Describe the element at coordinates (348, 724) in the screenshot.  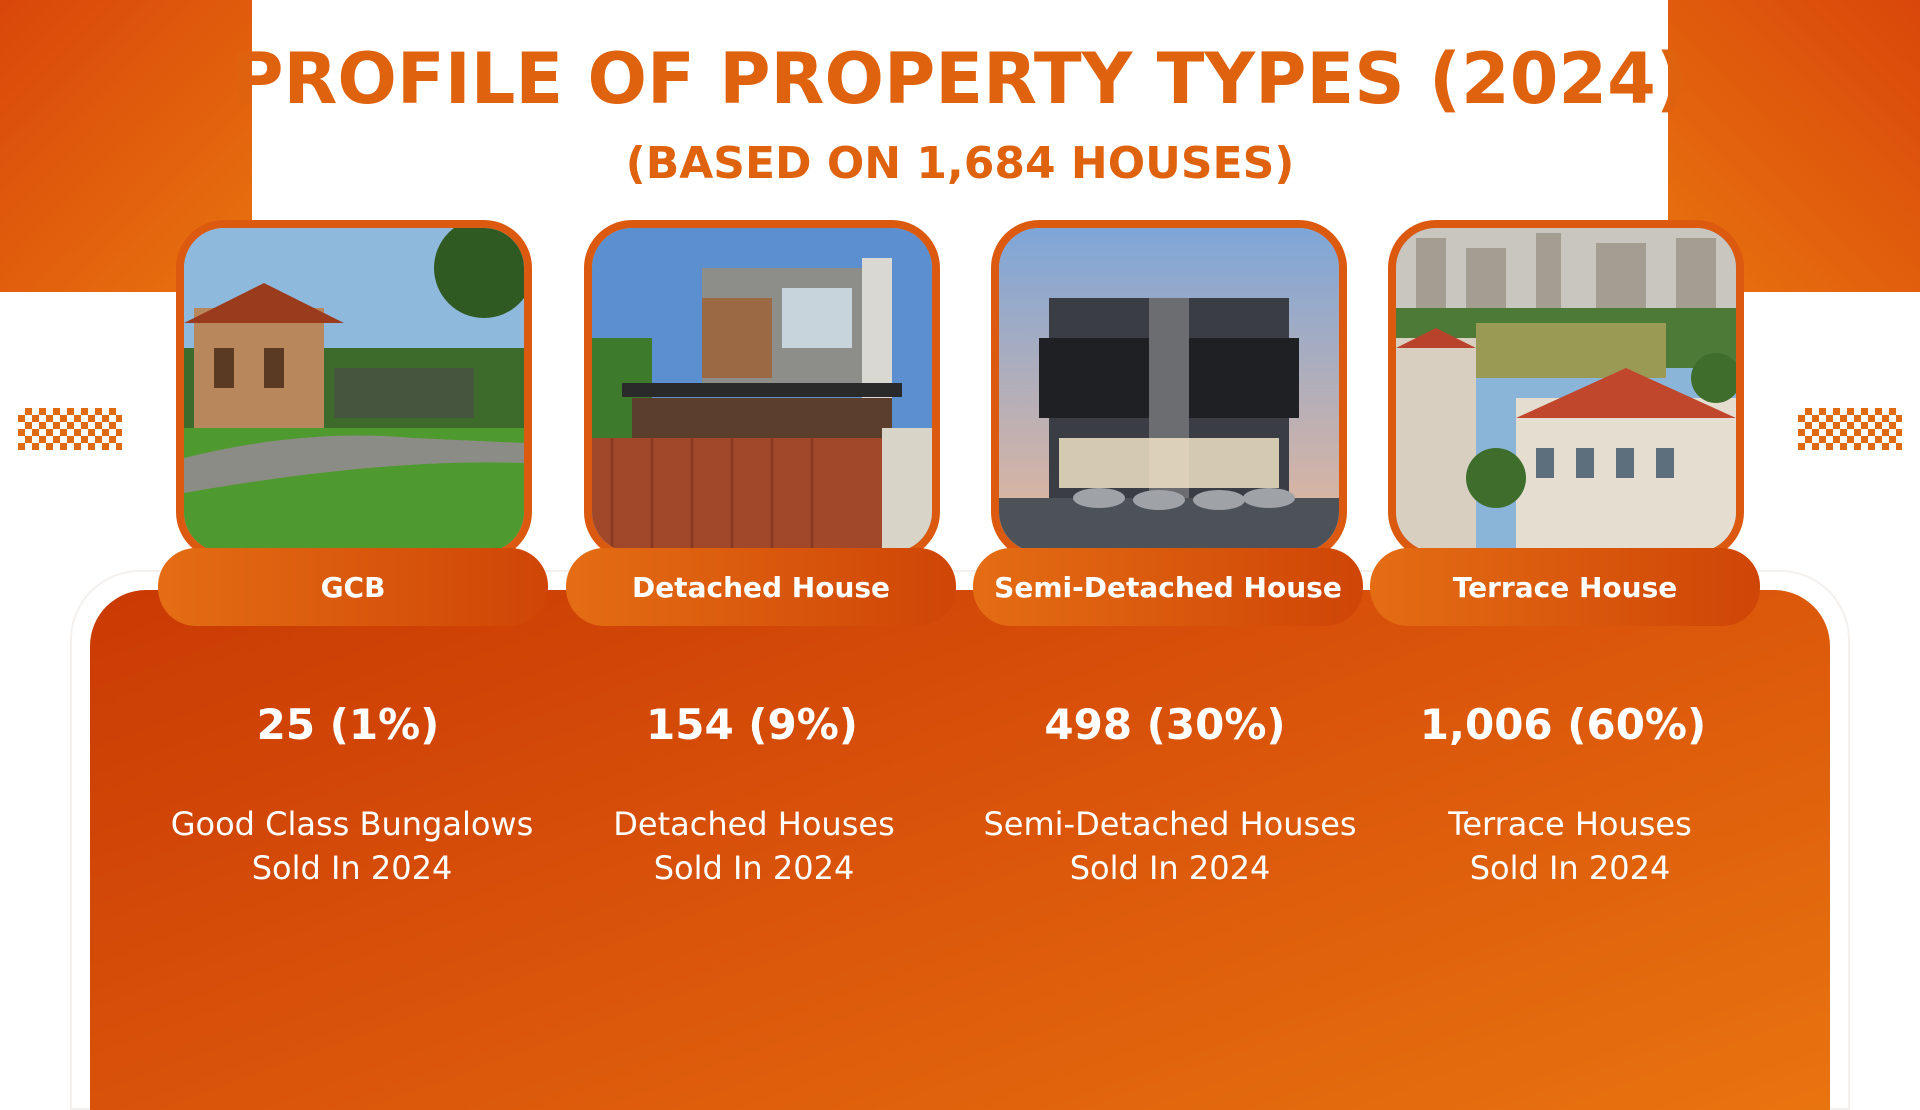
I see `stat-gcb: 25 (1%)` at that location.